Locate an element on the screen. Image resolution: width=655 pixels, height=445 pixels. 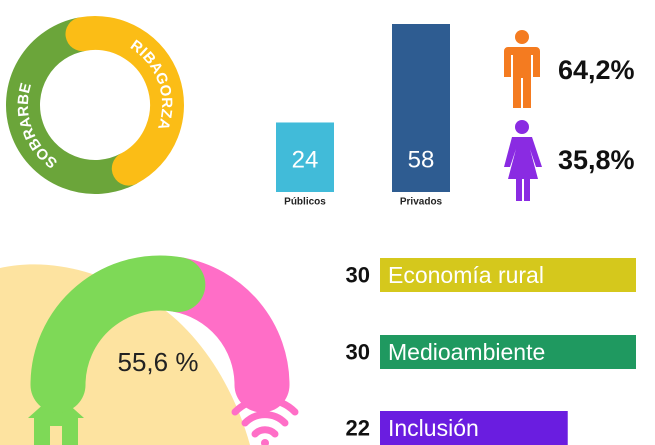
item-value: 22 is located at coordinates (358, 428).